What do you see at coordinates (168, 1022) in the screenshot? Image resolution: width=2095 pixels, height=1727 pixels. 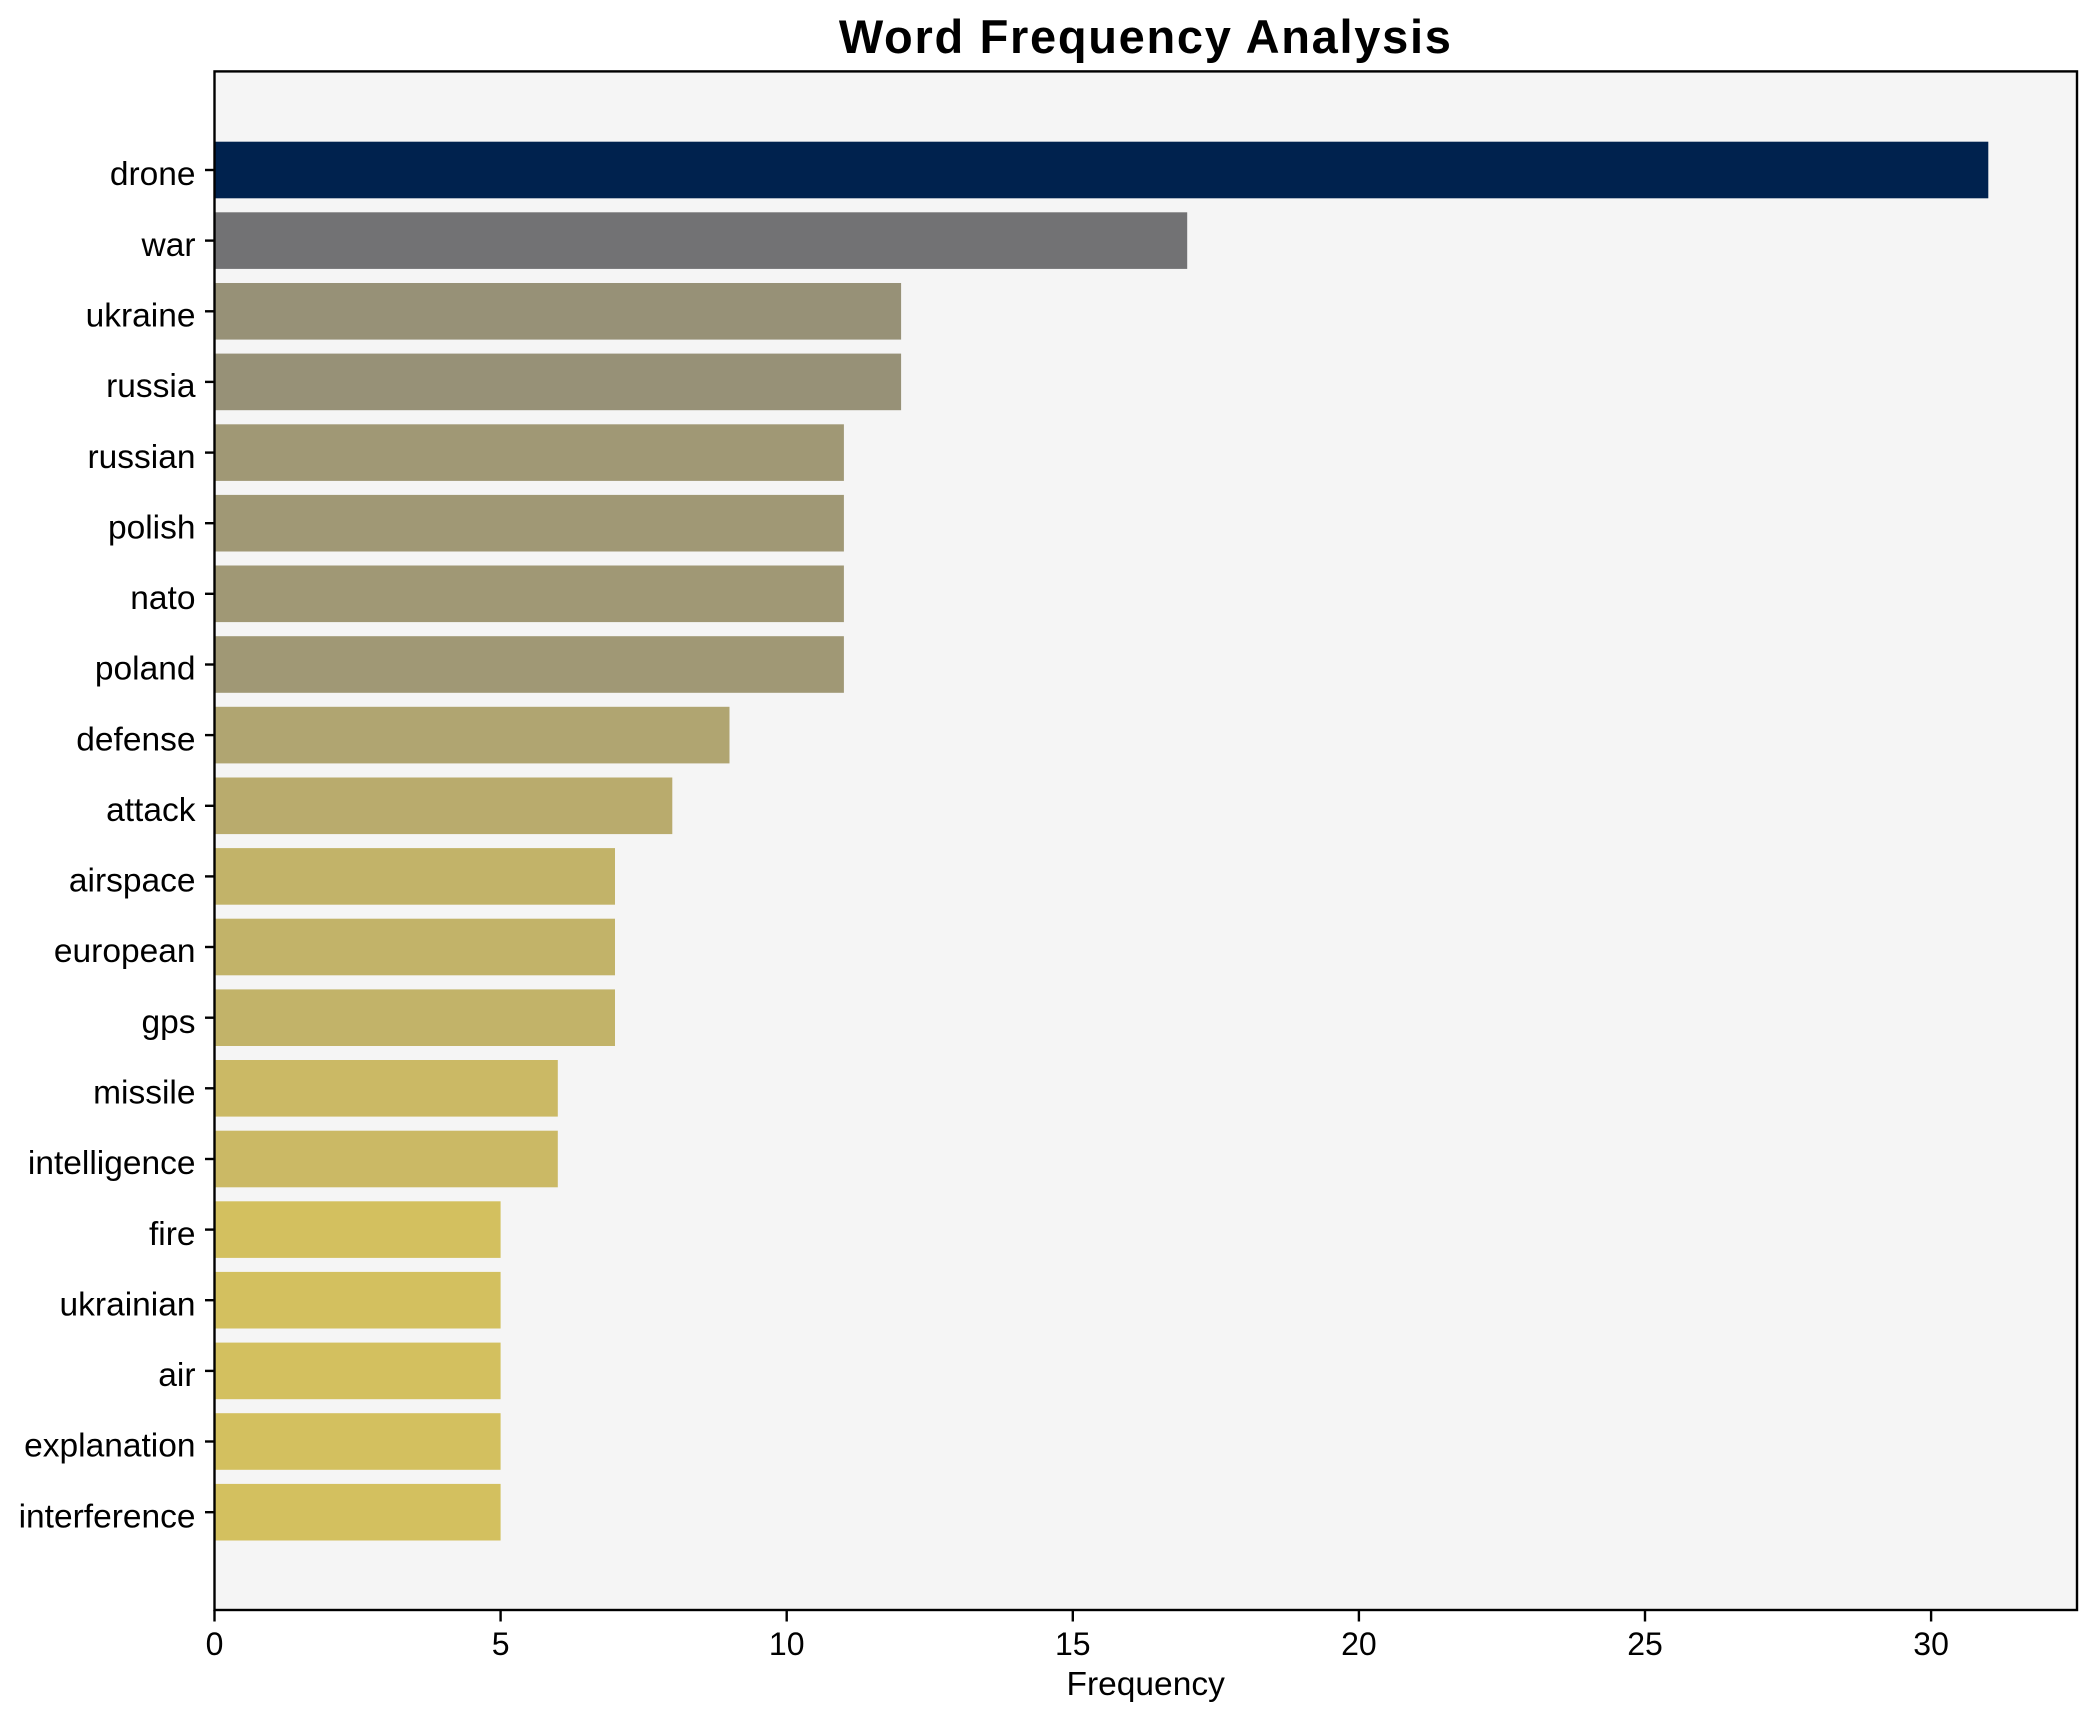 I see `svg-text: gps` at bounding box center [168, 1022].